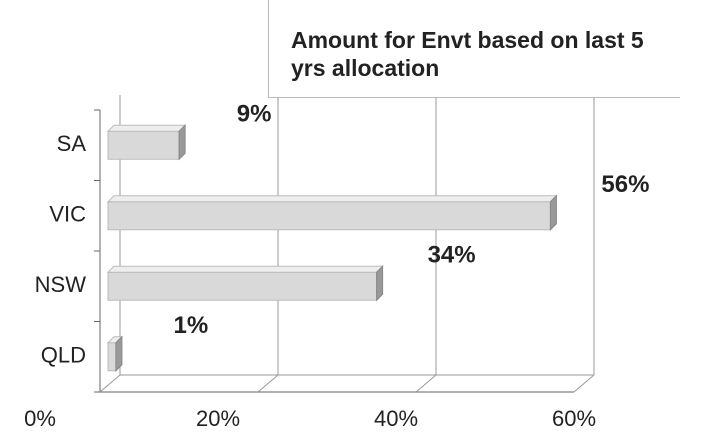  What do you see at coordinates (40, 418) in the screenshot?
I see `x-tick-label: 0%` at bounding box center [40, 418].